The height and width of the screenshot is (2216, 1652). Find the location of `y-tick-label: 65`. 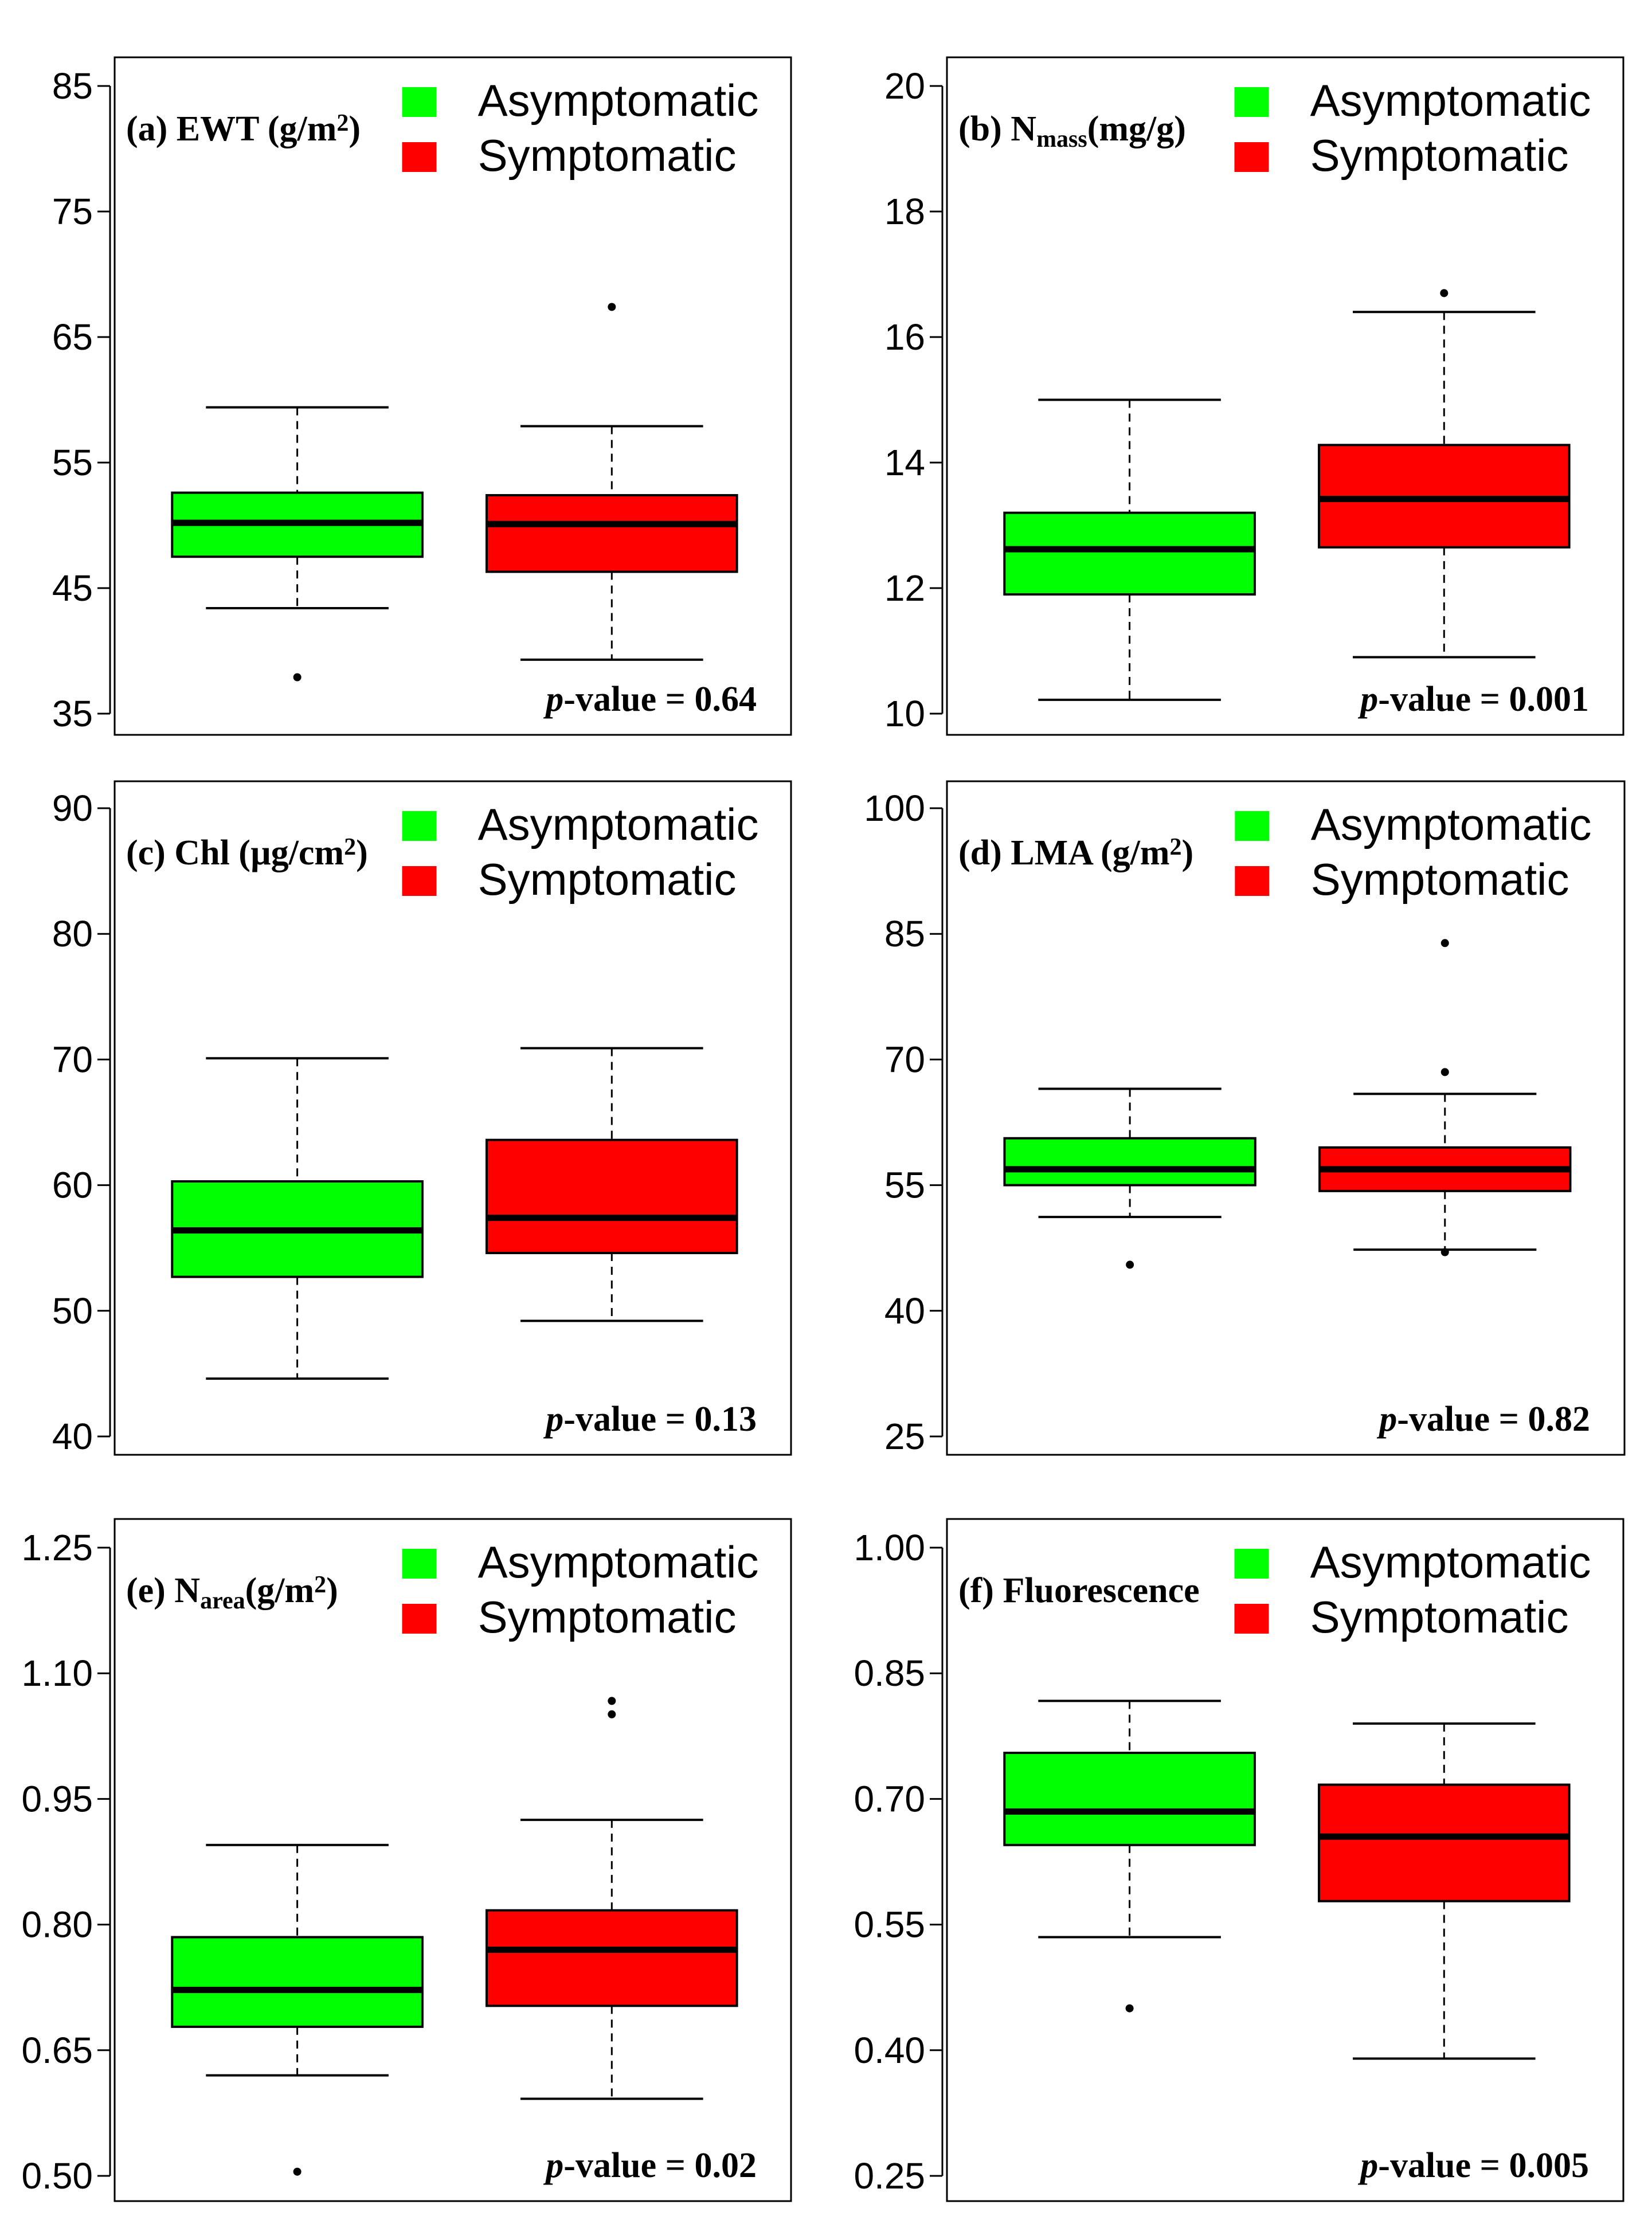

y-tick-label: 65 is located at coordinates (72, 337).